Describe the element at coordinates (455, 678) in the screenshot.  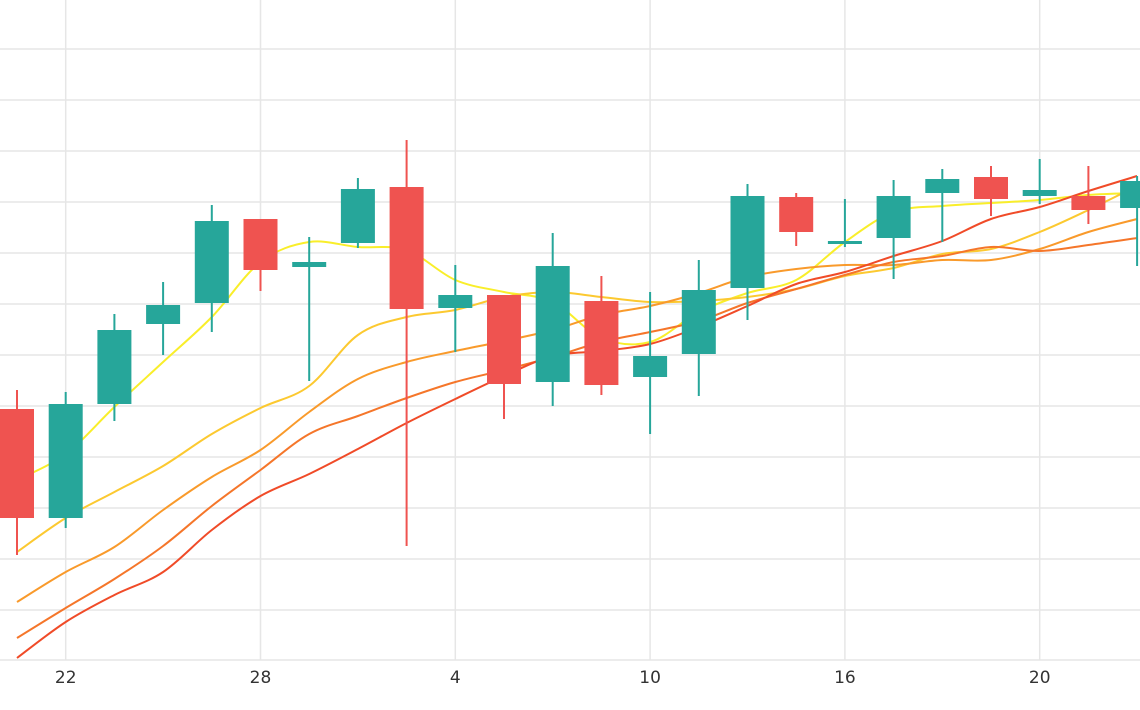
I see `x-tick-label: 4` at that location.